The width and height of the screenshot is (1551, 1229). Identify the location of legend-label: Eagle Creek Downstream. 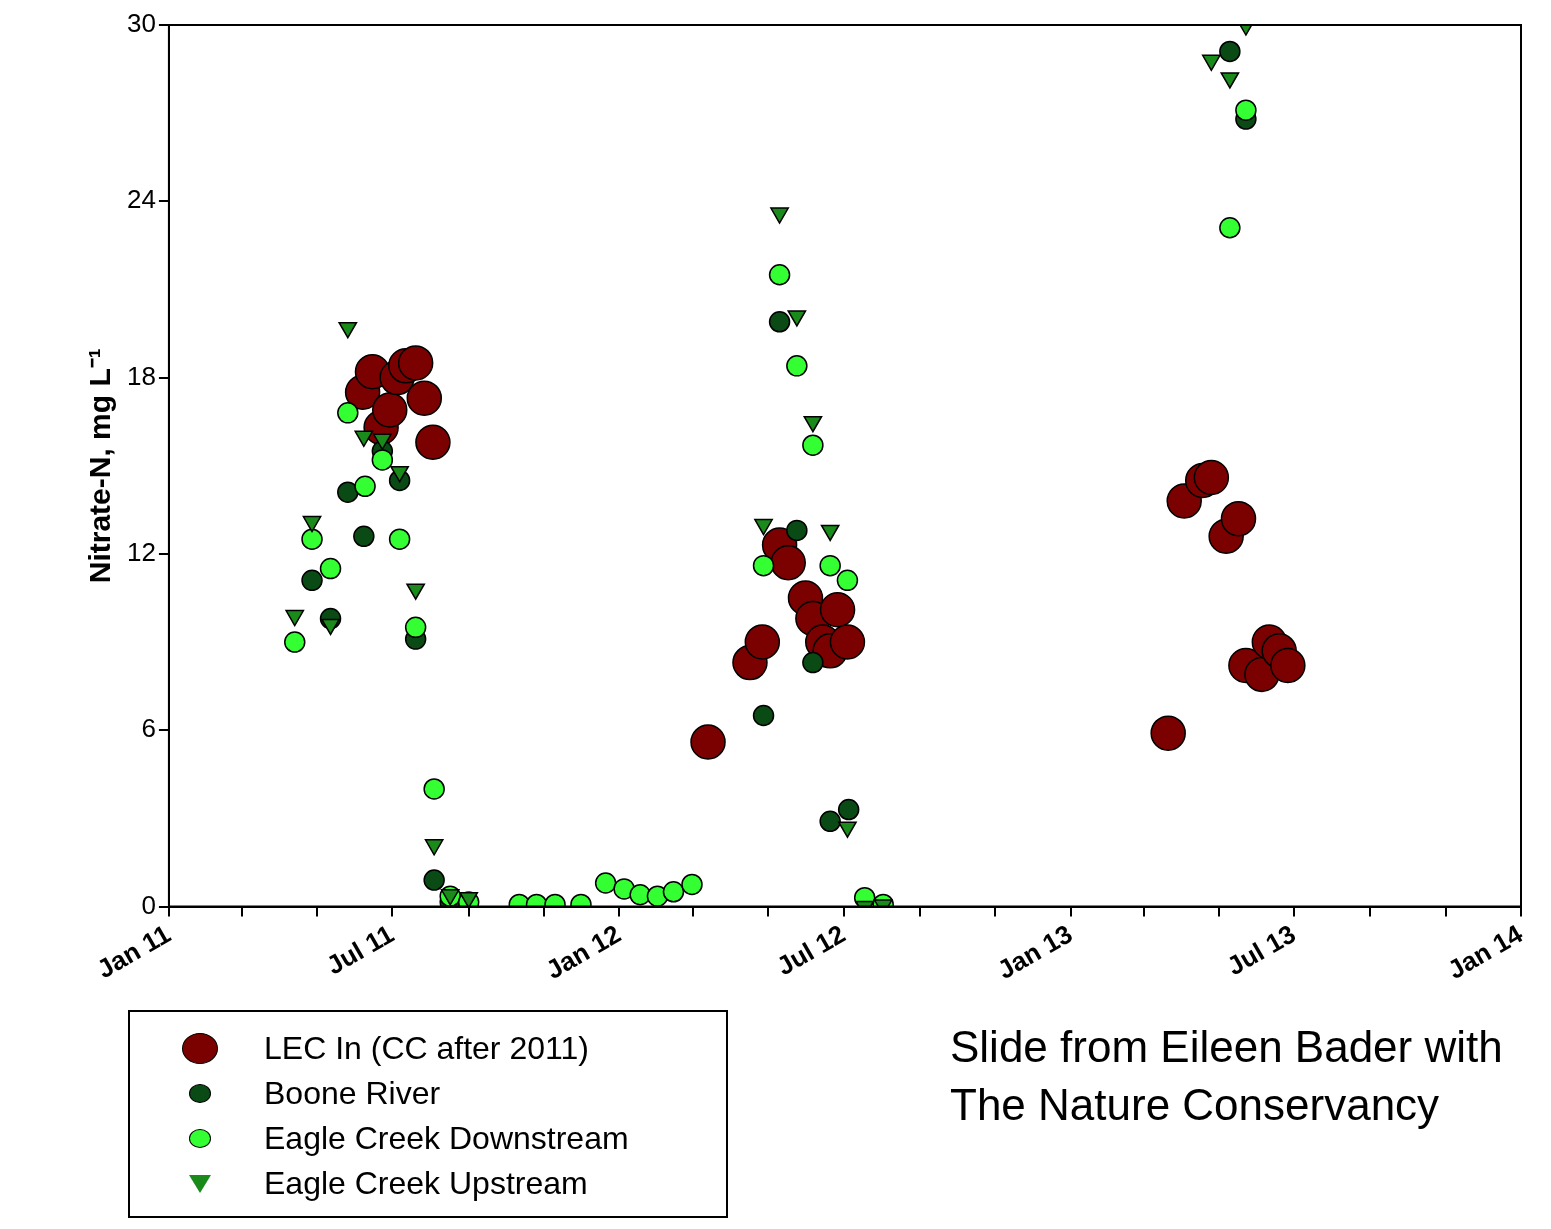
(446, 1138).